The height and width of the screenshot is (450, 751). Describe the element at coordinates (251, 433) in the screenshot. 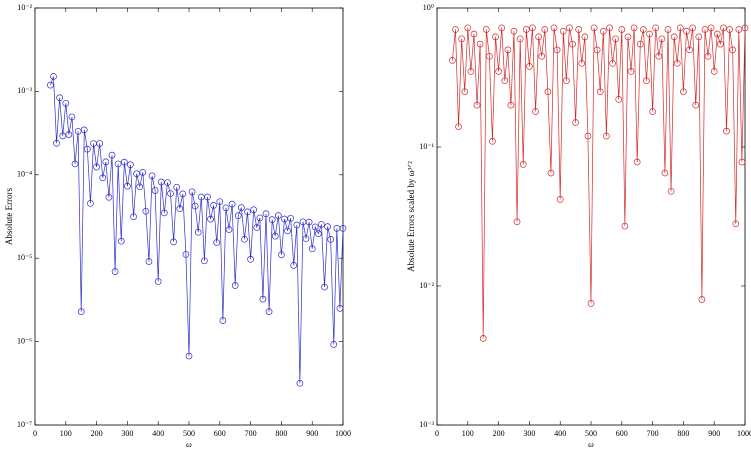

I see `x-tick-label: 700` at that location.